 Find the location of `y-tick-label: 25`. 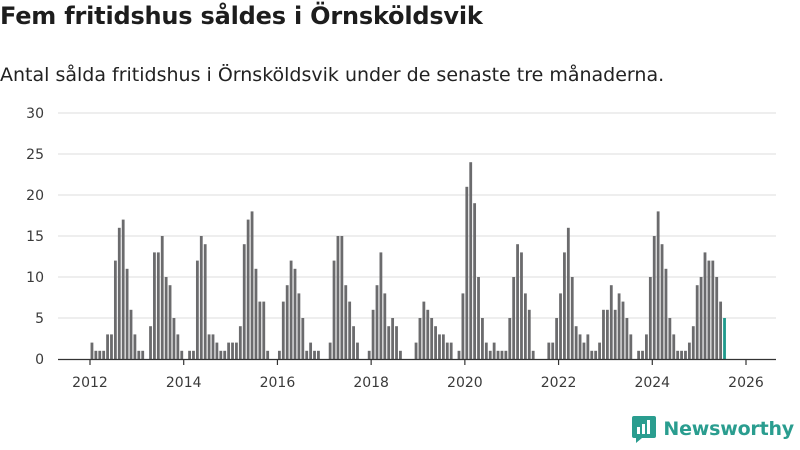

y-tick-label: 25 is located at coordinates (35, 155).